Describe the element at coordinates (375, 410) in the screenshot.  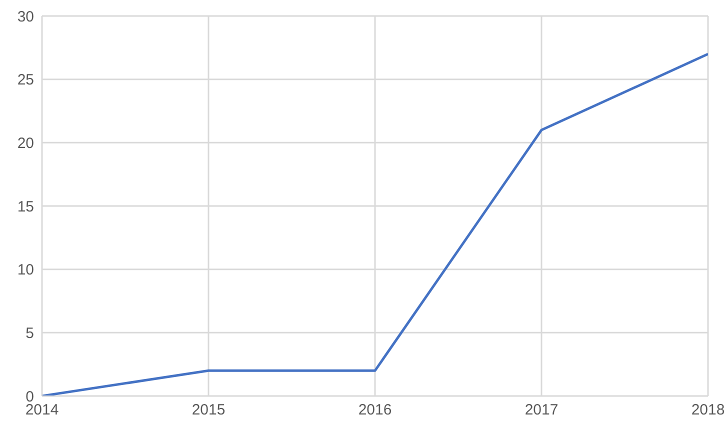
I see `x-tick-label: 2016` at that location.